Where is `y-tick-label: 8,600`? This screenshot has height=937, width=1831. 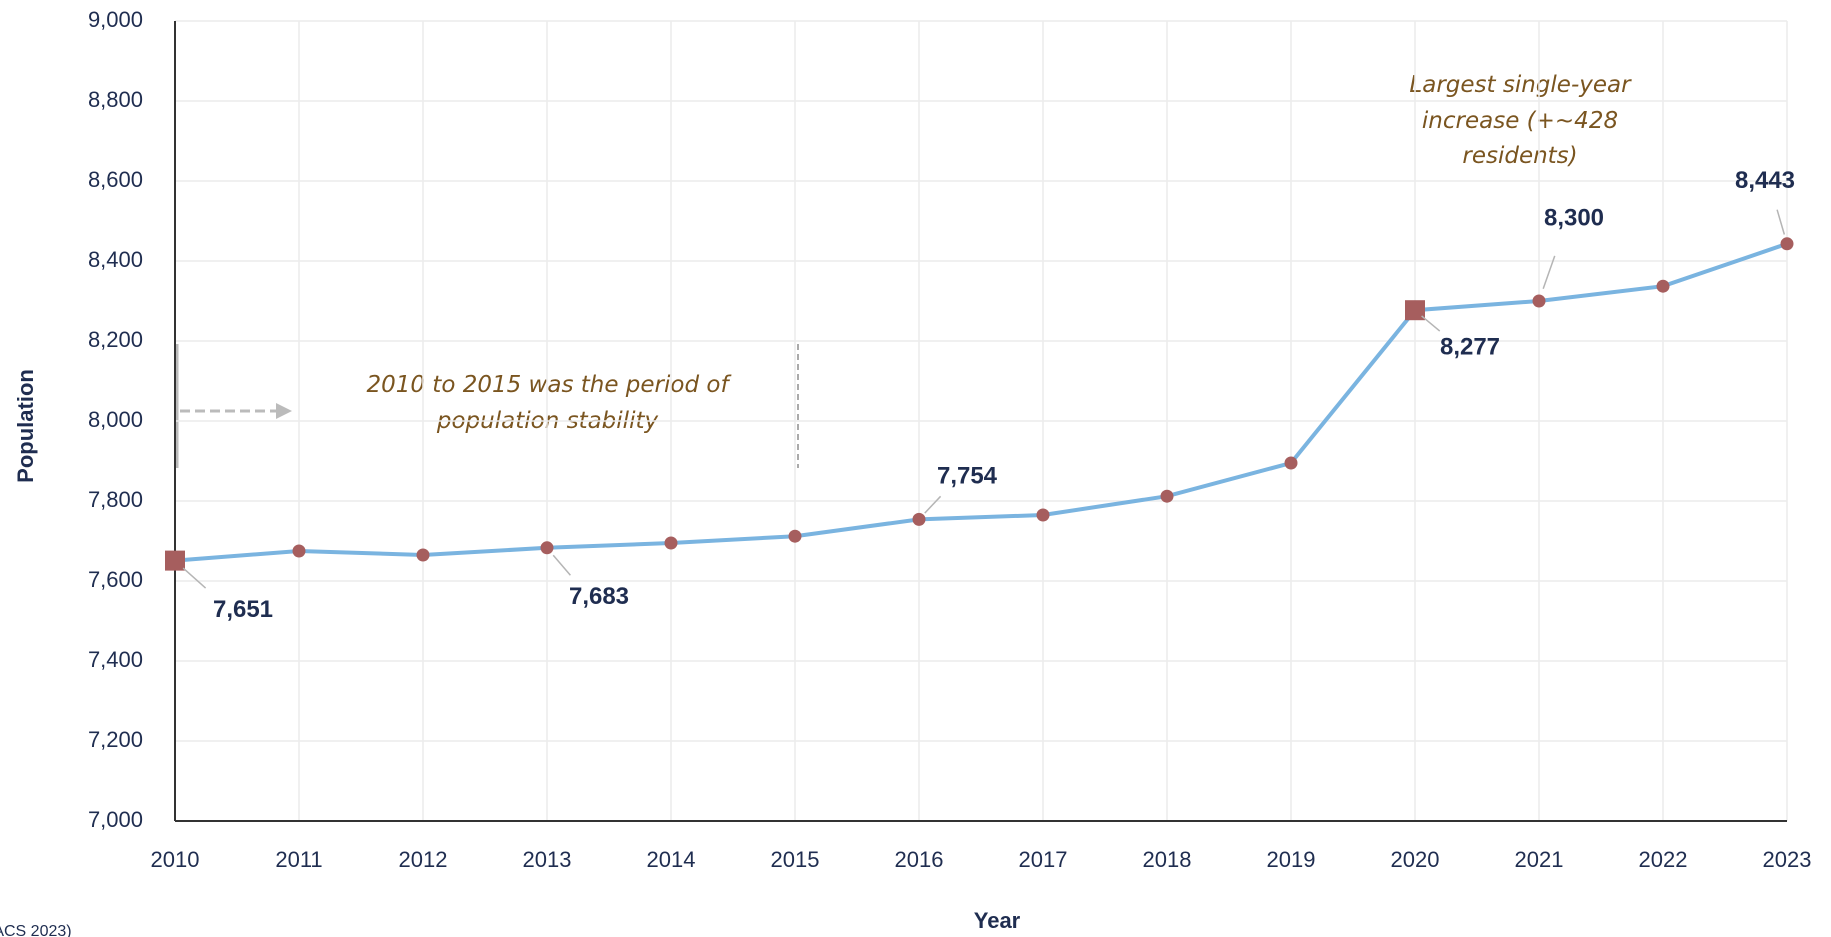 y-tick-label: 8,600 is located at coordinates (115, 179).